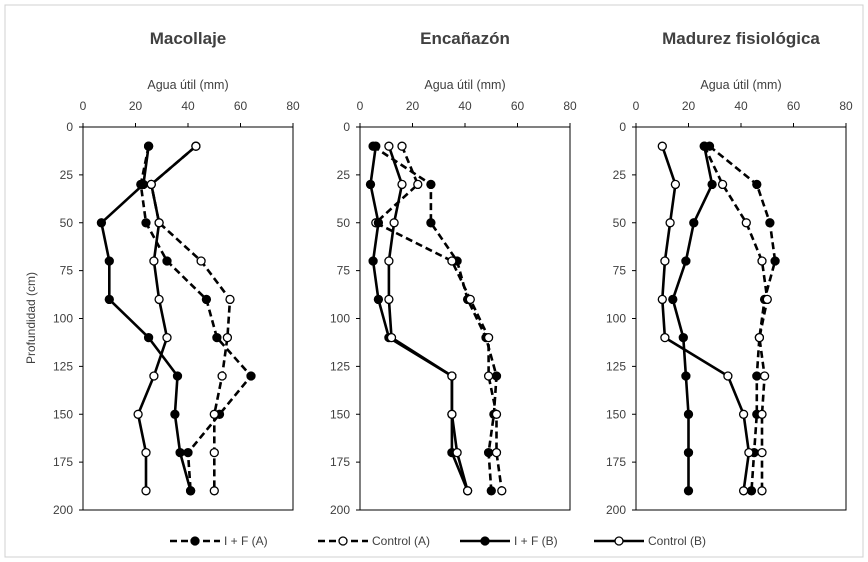 Image resolution: width=868 pixels, height=562 pixels. I want to click on x-tick-label: 40, so click(741, 106).